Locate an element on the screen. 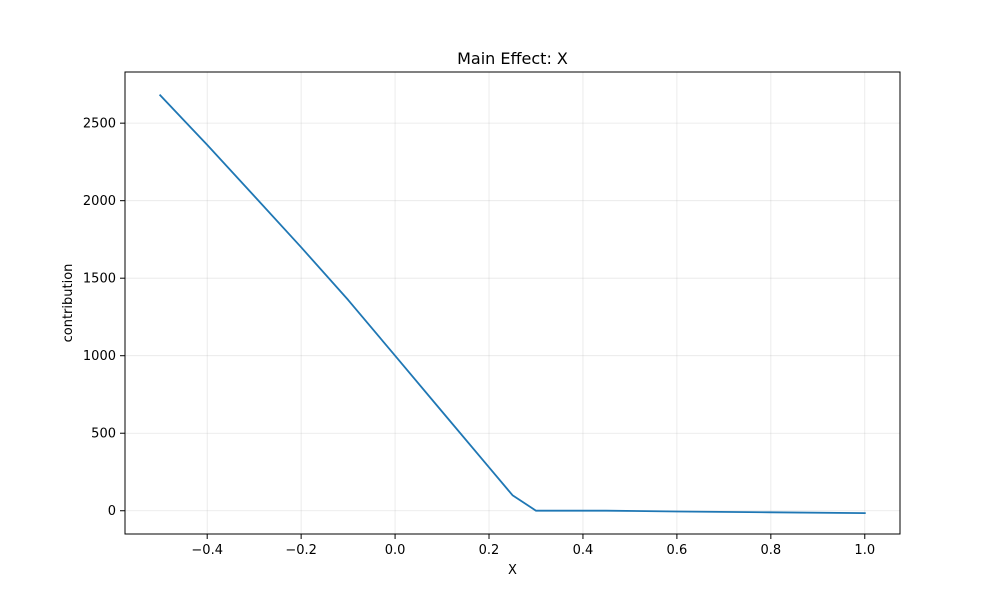 The image size is (1000, 600). x-tick-label: 1.0 is located at coordinates (864, 550).